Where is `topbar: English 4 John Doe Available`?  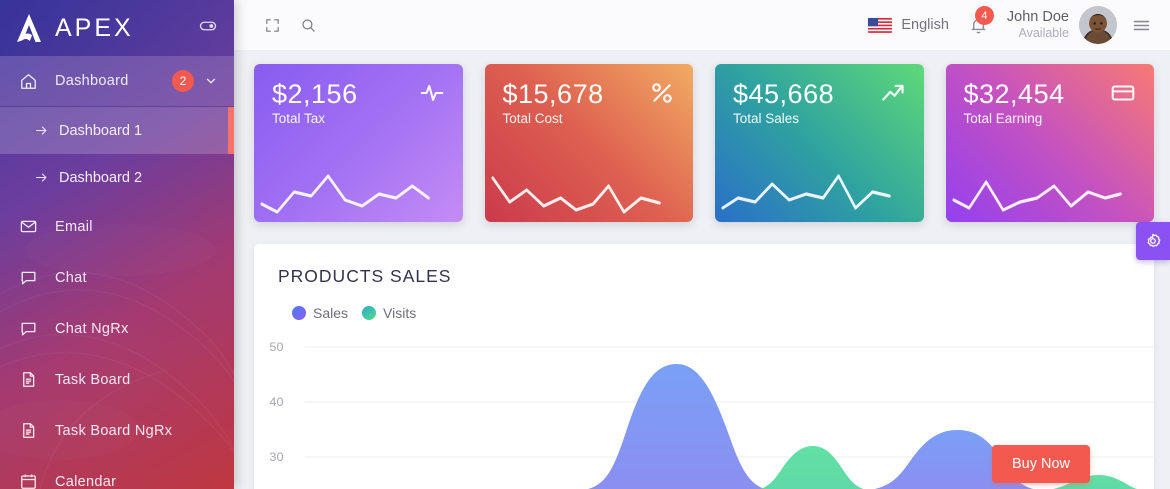 topbar: English 4 John Doe Available is located at coordinates (702, 25).